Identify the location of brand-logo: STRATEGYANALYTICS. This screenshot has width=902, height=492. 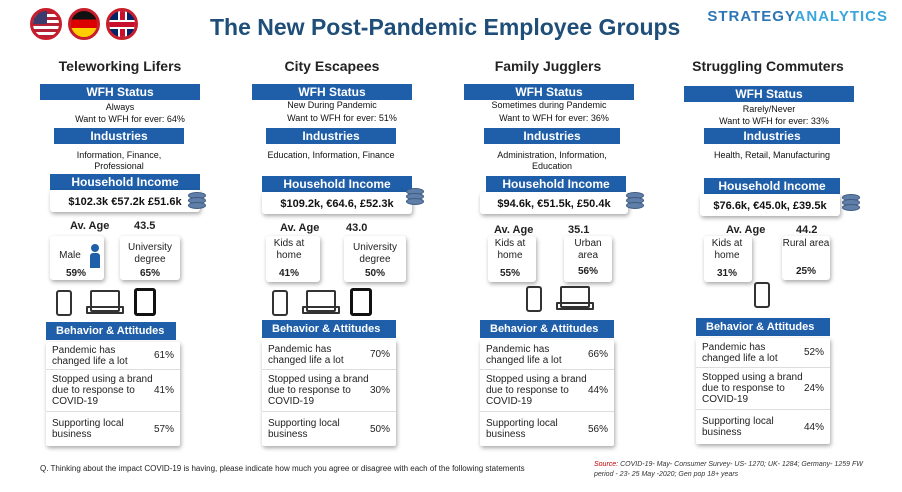
(797, 16).